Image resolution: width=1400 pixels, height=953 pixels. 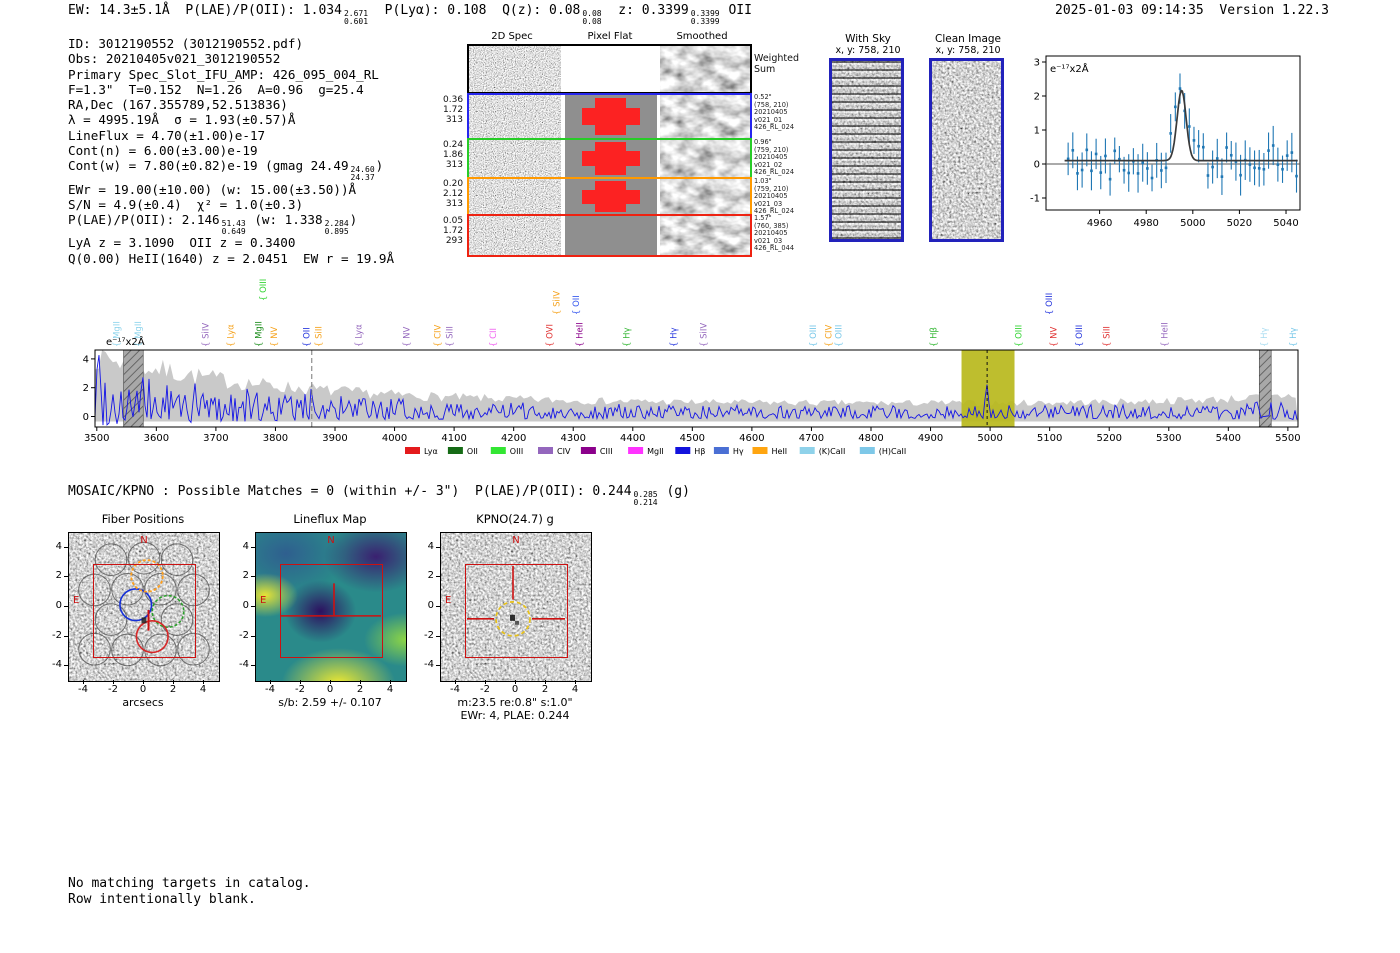 What do you see at coordinates (776, 64) in the screenshot?
I see `spec2d-row-right-label: Weighted Sum` at bounding box center [776, 64].